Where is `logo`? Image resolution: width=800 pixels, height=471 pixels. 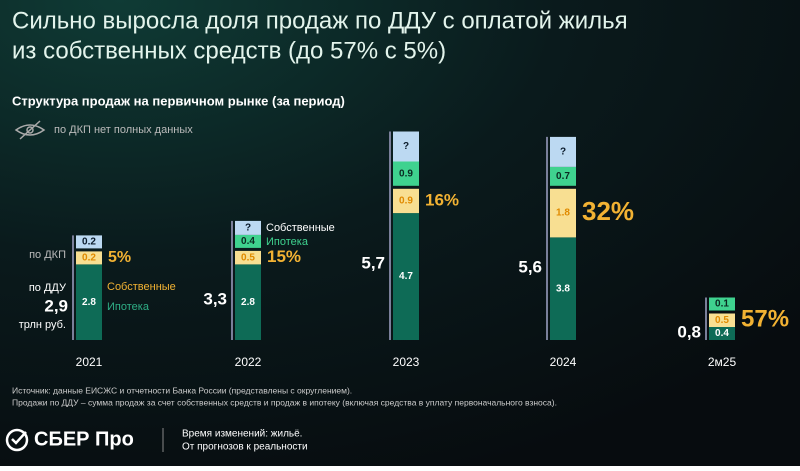 logo is located at coordinates (17, 440).